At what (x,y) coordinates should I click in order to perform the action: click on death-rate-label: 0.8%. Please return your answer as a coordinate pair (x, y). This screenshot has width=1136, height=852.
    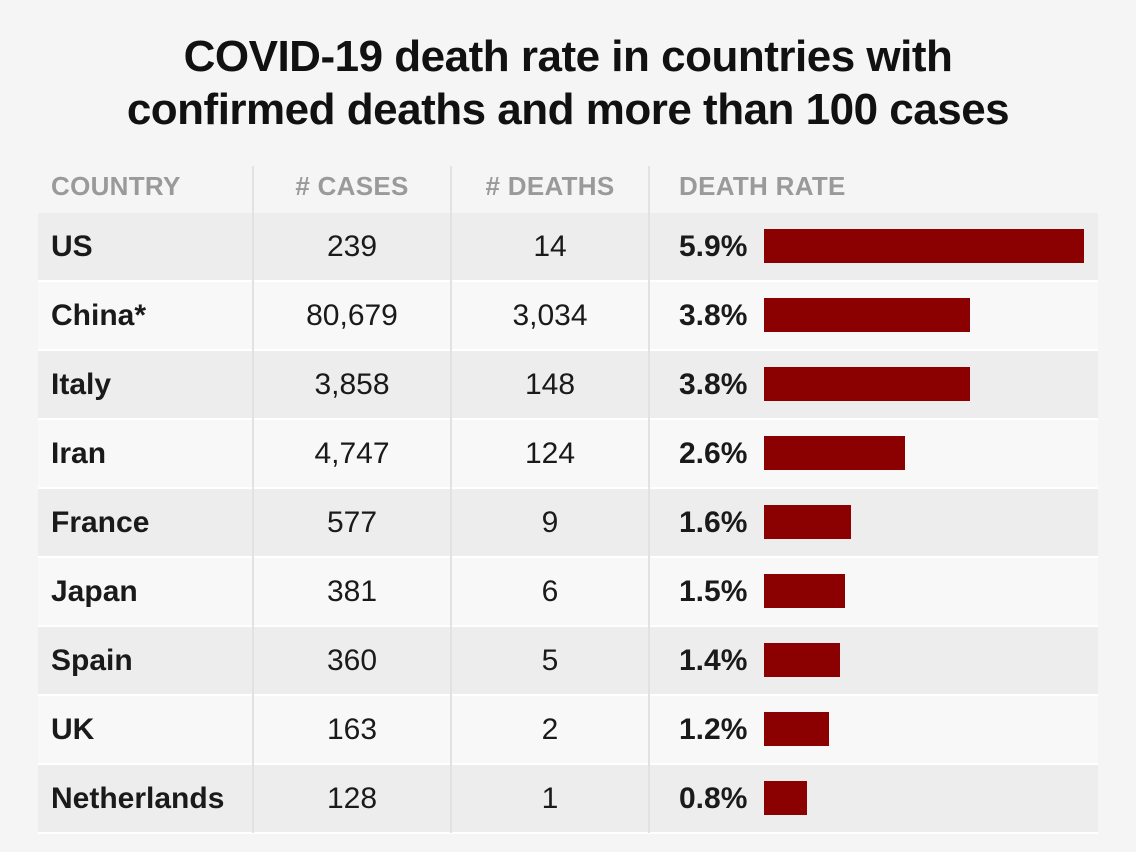
    Looking at the image, I should click on (713, 798).